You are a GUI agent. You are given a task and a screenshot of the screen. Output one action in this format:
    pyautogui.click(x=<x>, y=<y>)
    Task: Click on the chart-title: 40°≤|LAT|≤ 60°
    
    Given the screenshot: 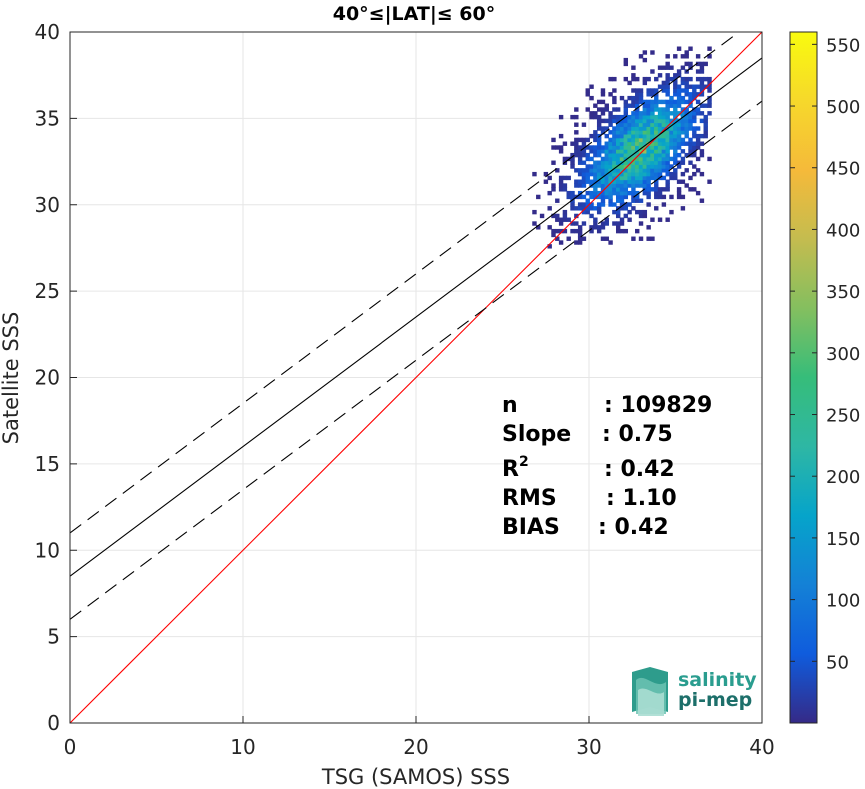 What is the action you would take?
    pyautogui.click(x=414, y=14)
    